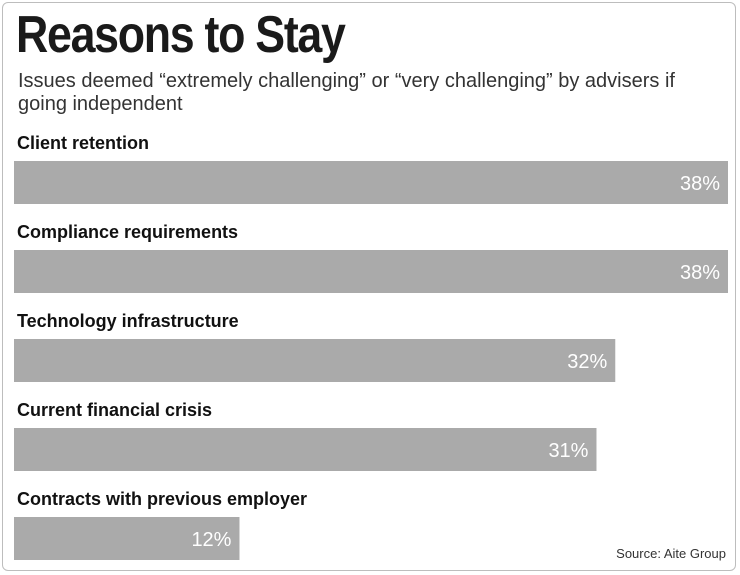  What do you see at coordinates (181, 35) in the screenshot?
I see `chart-title: Reasons to Stay` at bounding box center [181, 35].